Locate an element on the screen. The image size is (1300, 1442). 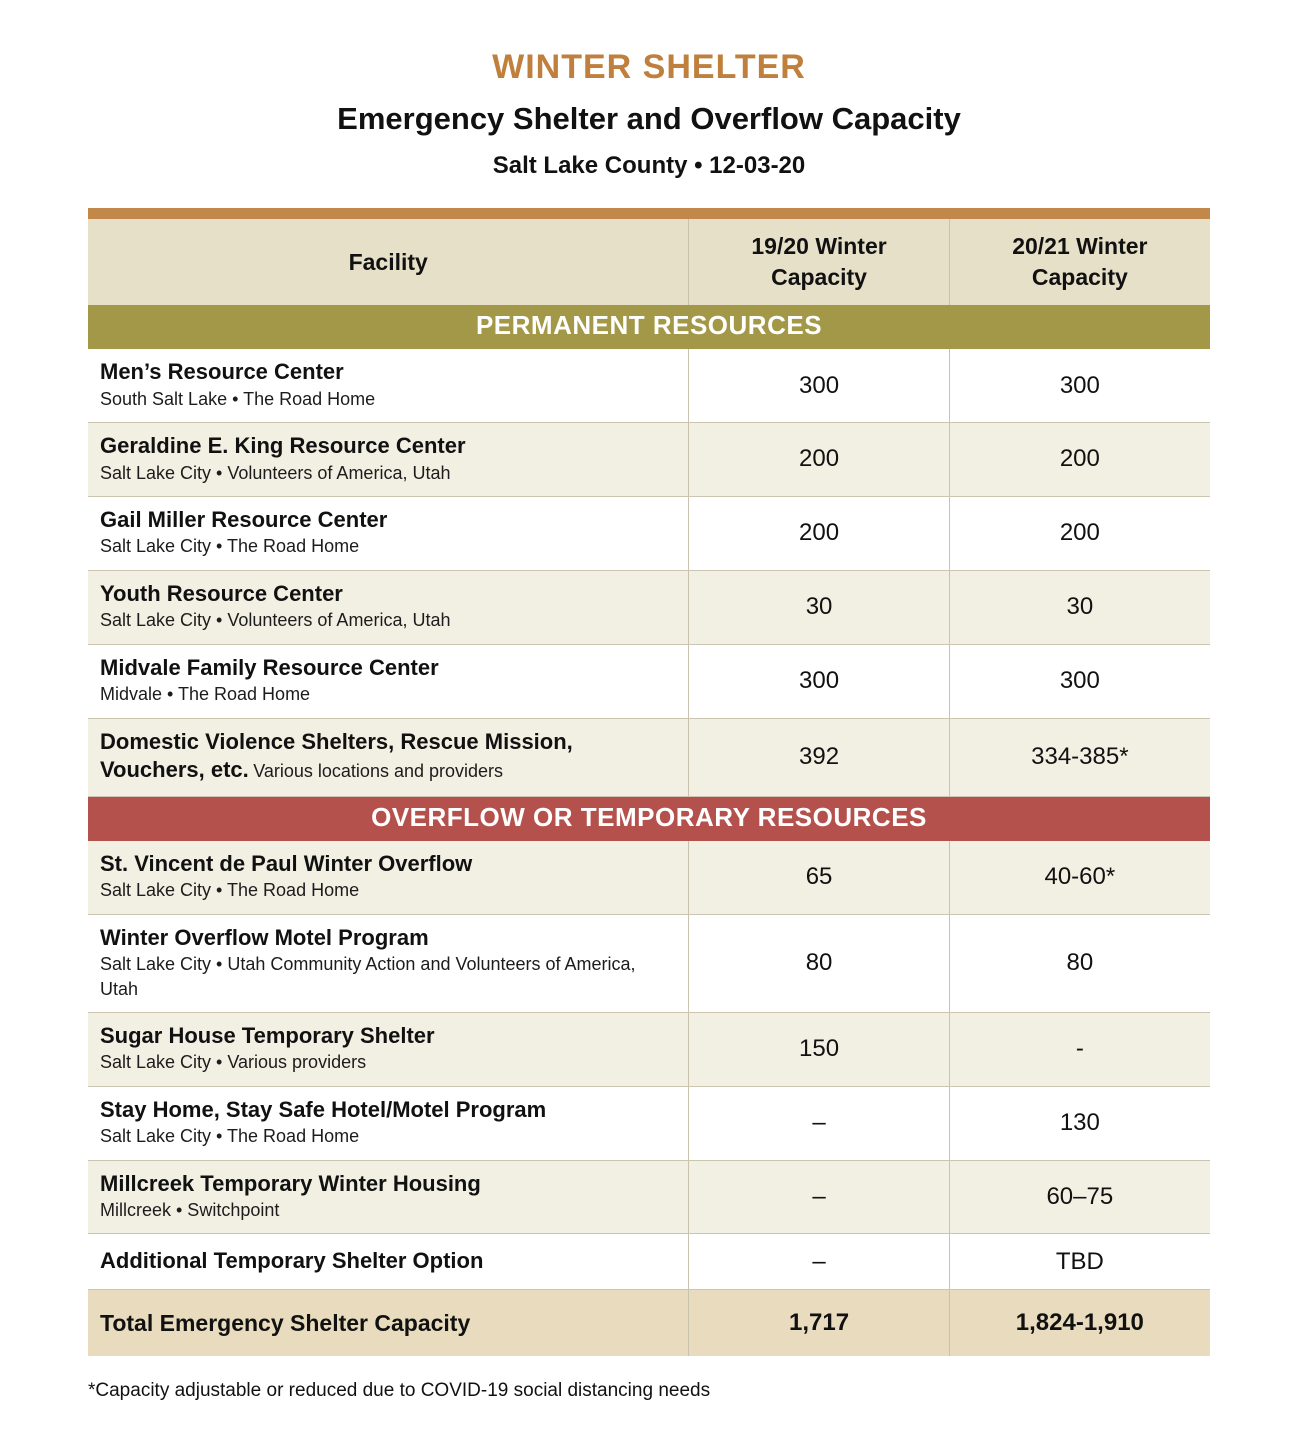
facility-detail: Millcreek • Switchpoint is located at coordinates (190, 1210).